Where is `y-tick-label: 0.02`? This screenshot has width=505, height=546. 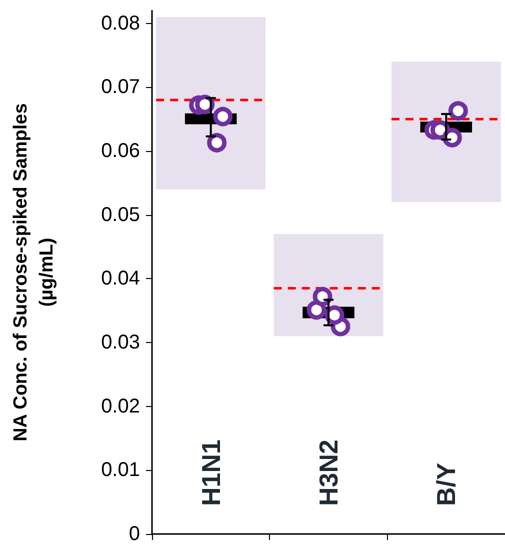
y-tick-label: 0.02 is located at coordinates (120, 406).